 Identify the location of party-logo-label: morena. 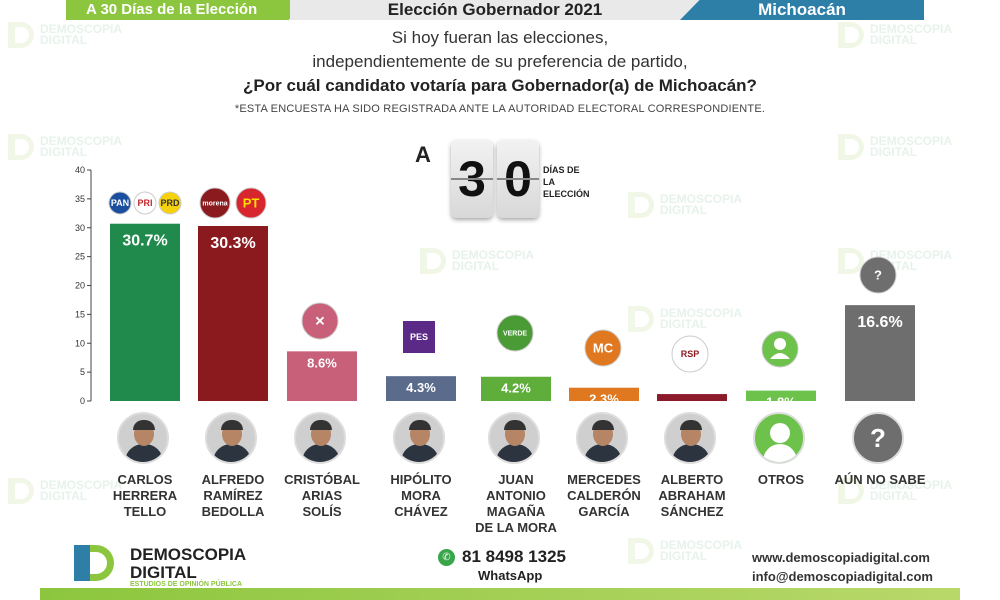
(214, 203).